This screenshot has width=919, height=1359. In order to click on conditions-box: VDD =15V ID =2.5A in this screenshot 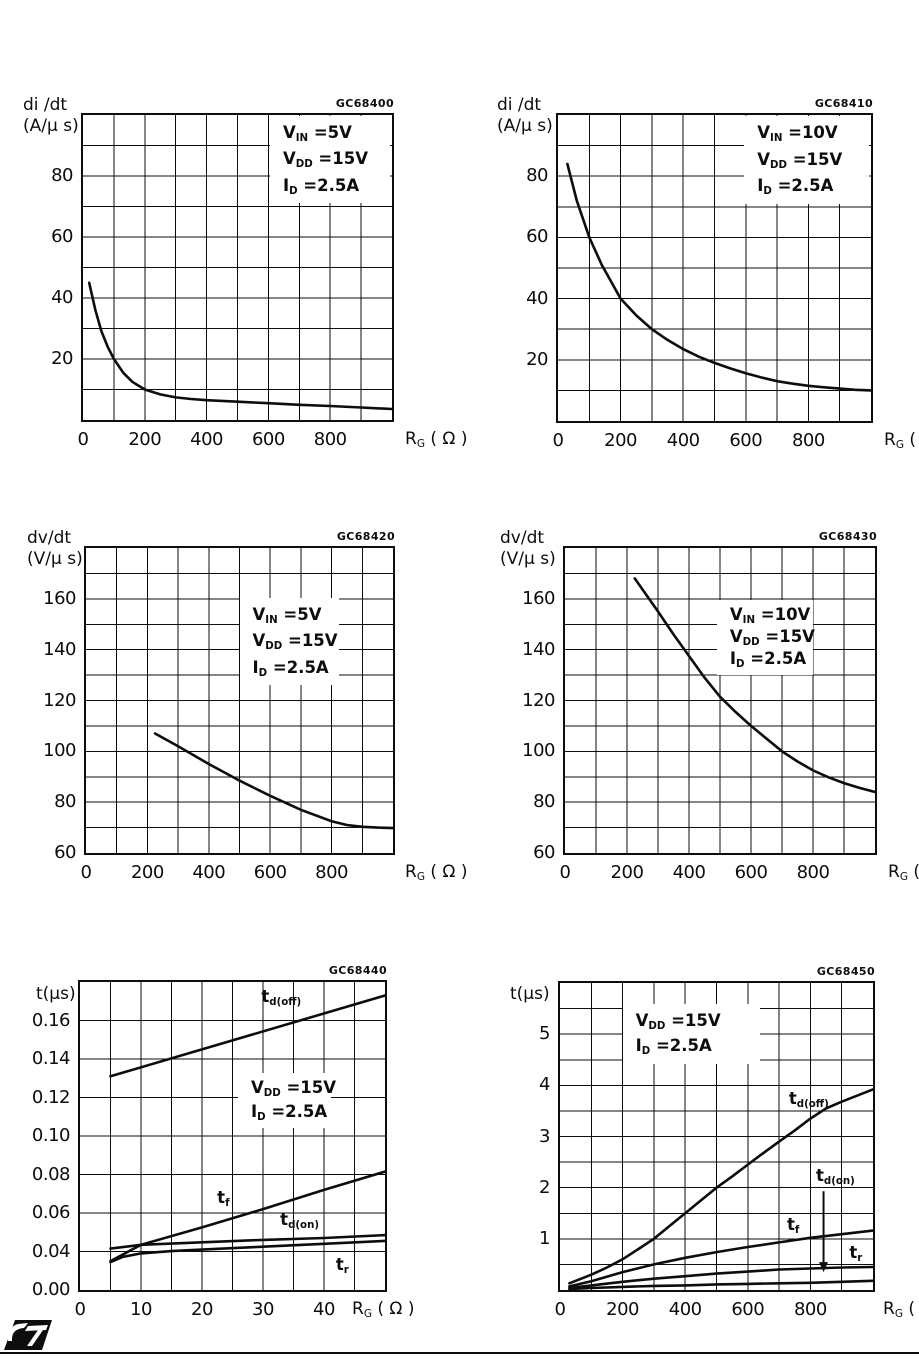, I will do `click(691, 1034)`.